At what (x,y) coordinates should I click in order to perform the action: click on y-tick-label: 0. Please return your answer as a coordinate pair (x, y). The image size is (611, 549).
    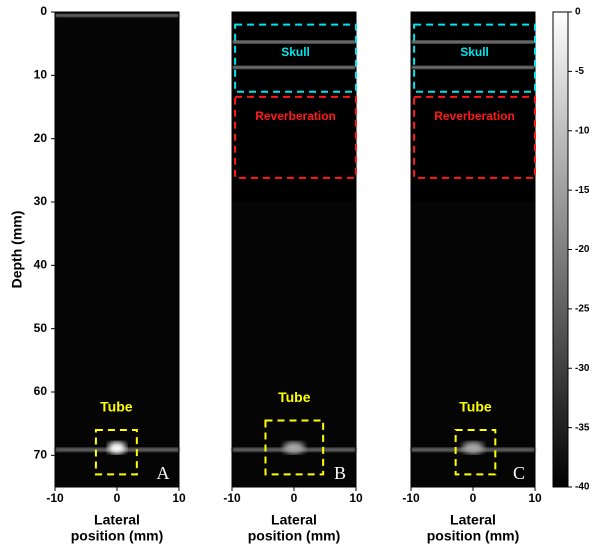
    Looking at the image, I should click on (43, 11).